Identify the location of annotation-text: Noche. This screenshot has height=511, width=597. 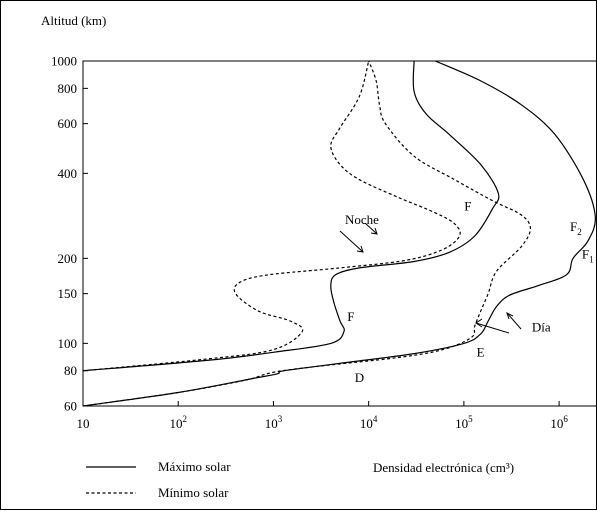
(362, 219).